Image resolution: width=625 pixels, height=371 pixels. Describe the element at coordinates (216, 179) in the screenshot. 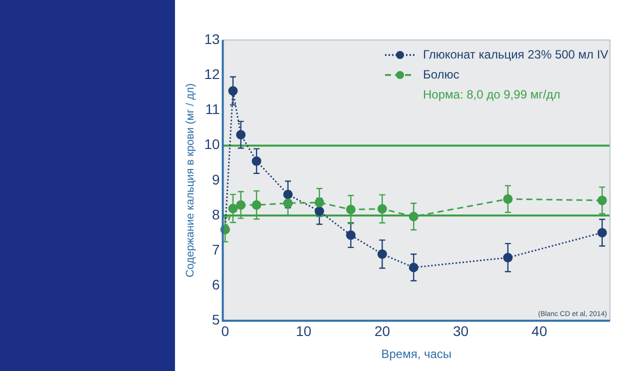

I see `y-tick-label: 9` at that location.